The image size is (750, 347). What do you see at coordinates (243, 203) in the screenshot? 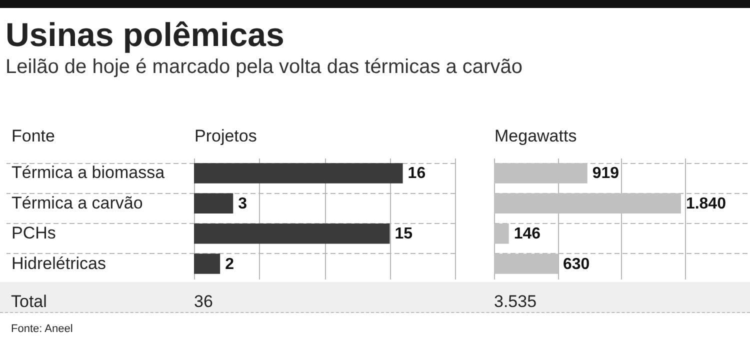
I see `data-label: 3` at bounding box center [243, 203].